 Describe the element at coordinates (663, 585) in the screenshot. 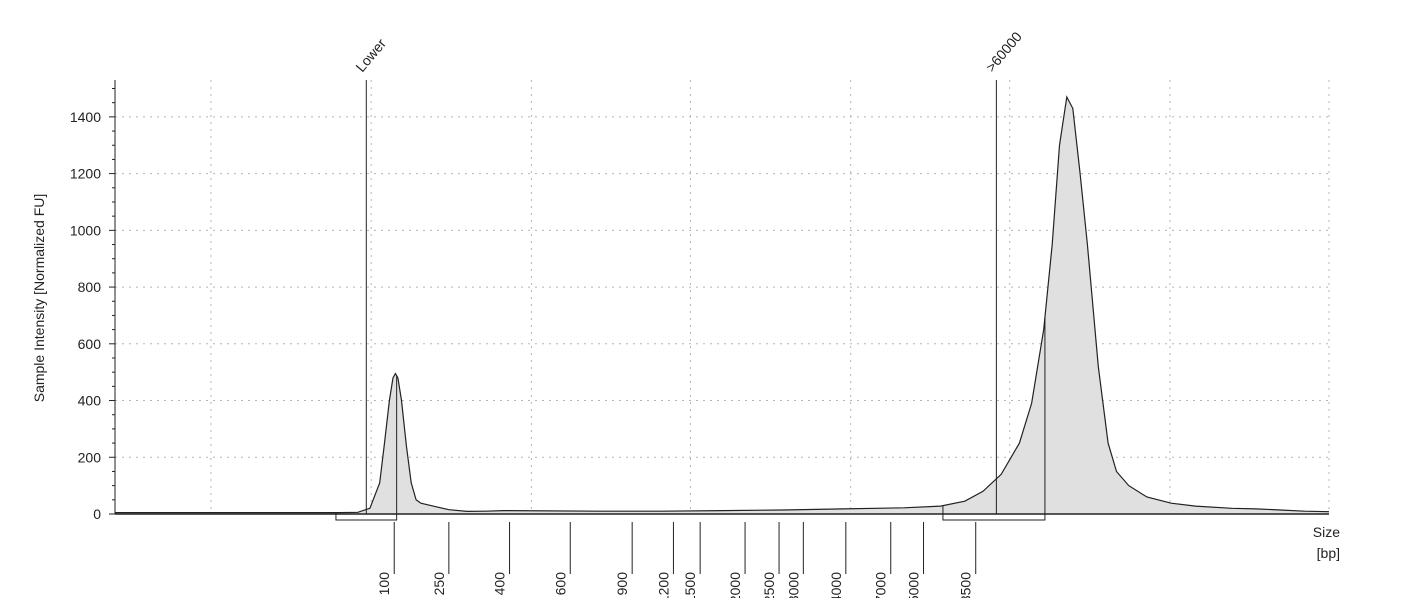

I see `x-tick-label: 1200` at that location.